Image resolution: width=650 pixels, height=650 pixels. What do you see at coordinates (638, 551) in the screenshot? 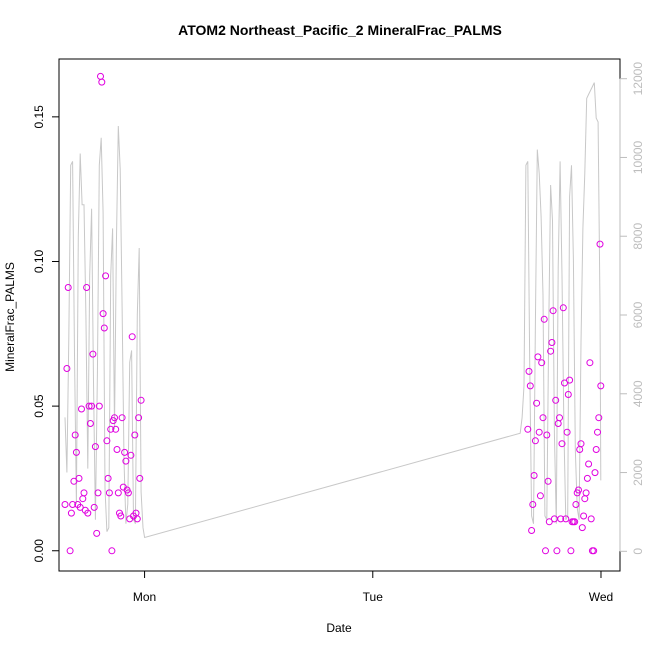
I see `y2-tick-label: 0` at bounding box center [638, 551].